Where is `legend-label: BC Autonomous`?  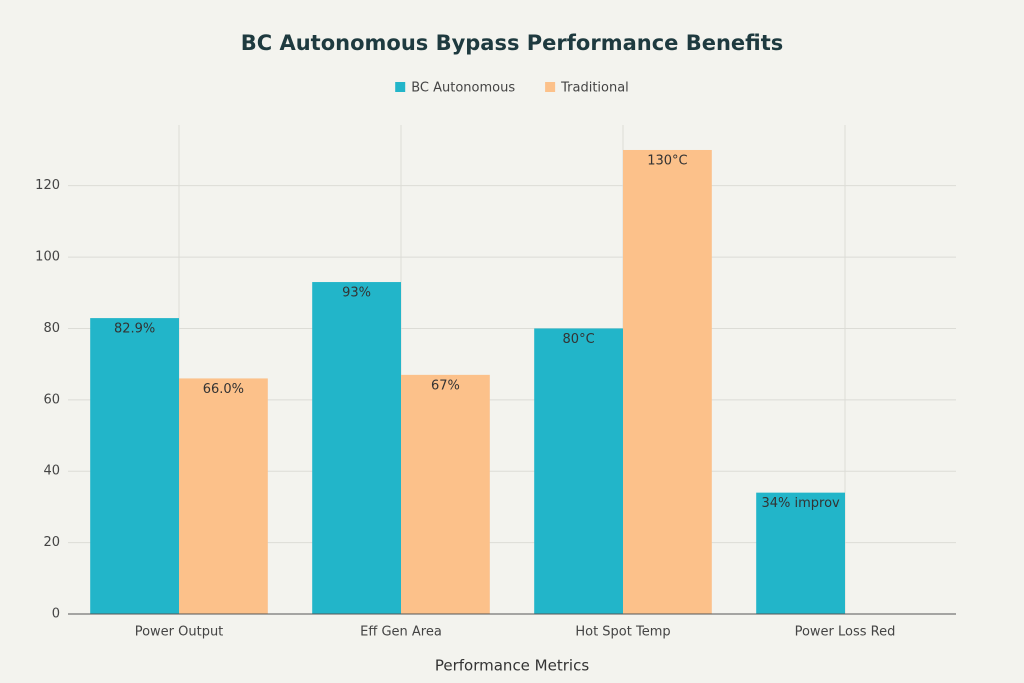
legend-label: BC Autonomous is located at coordinates (463, 88).